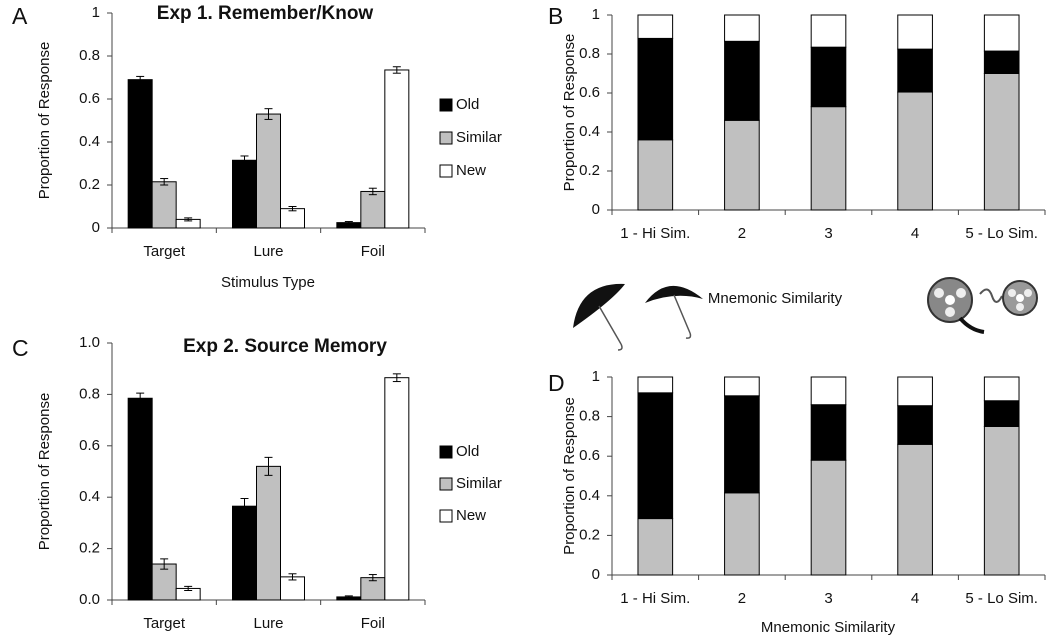  Describe the element at coordinates (569, 113) in the screenshot. I see `y-axis-label: Proportion of Response` at that location.